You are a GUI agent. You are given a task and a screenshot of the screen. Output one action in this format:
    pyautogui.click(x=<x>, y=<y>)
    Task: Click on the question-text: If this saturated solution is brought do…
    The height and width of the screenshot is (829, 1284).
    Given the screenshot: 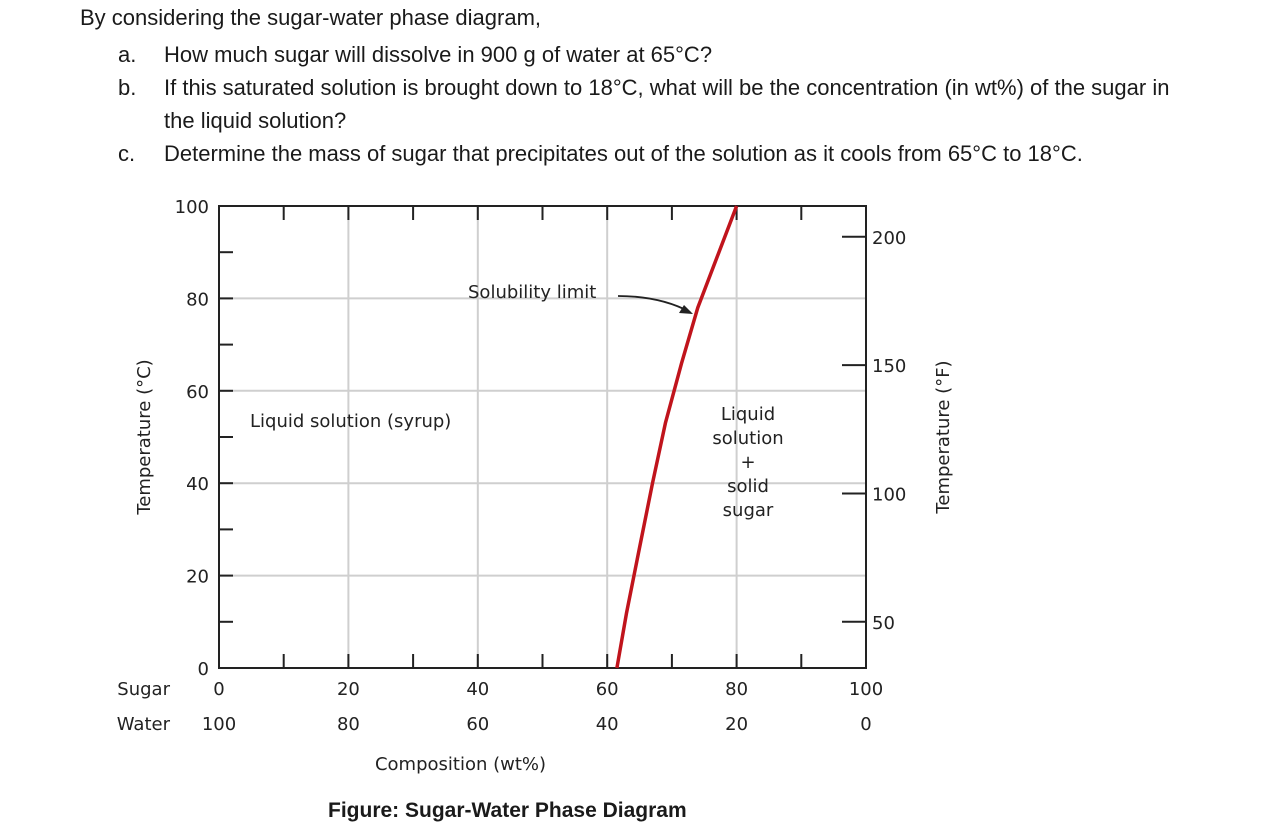 What is the action you would take?
    pyautogui.click(x=667, y=104)
    